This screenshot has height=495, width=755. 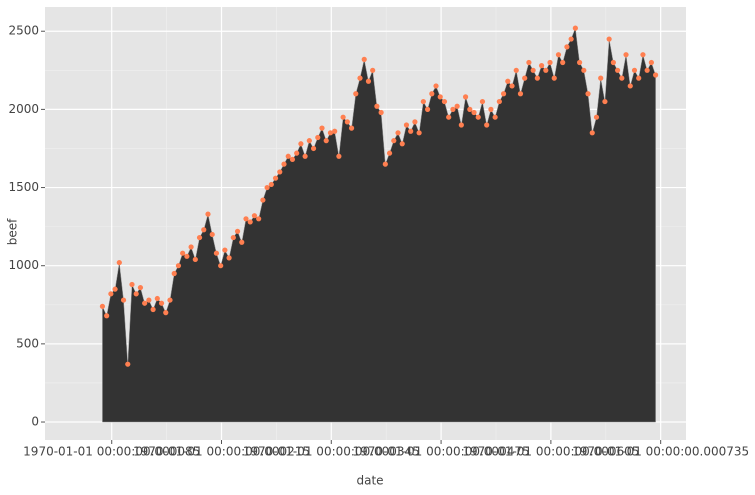 I want to click on y-axis-label: beef, so click(x=13, y=231).